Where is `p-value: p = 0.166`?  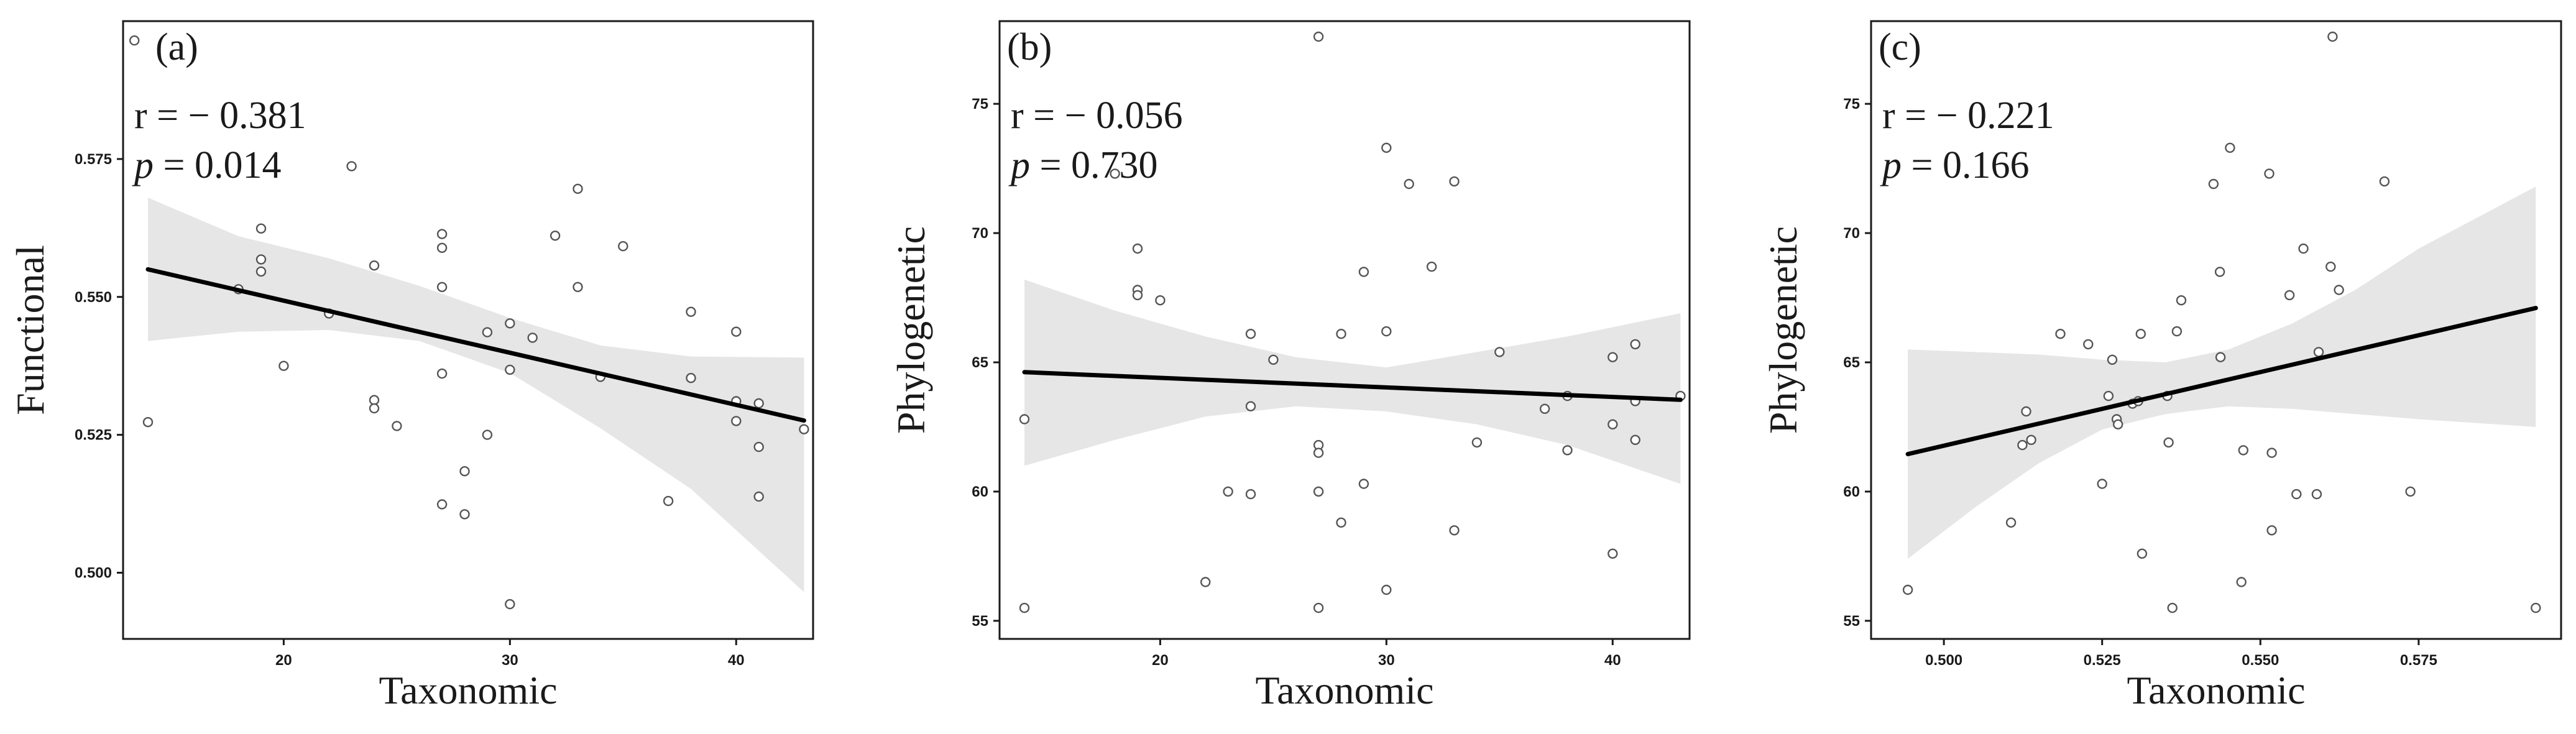 p-value: p = 0.166 is located at coordinates (1954, 165).